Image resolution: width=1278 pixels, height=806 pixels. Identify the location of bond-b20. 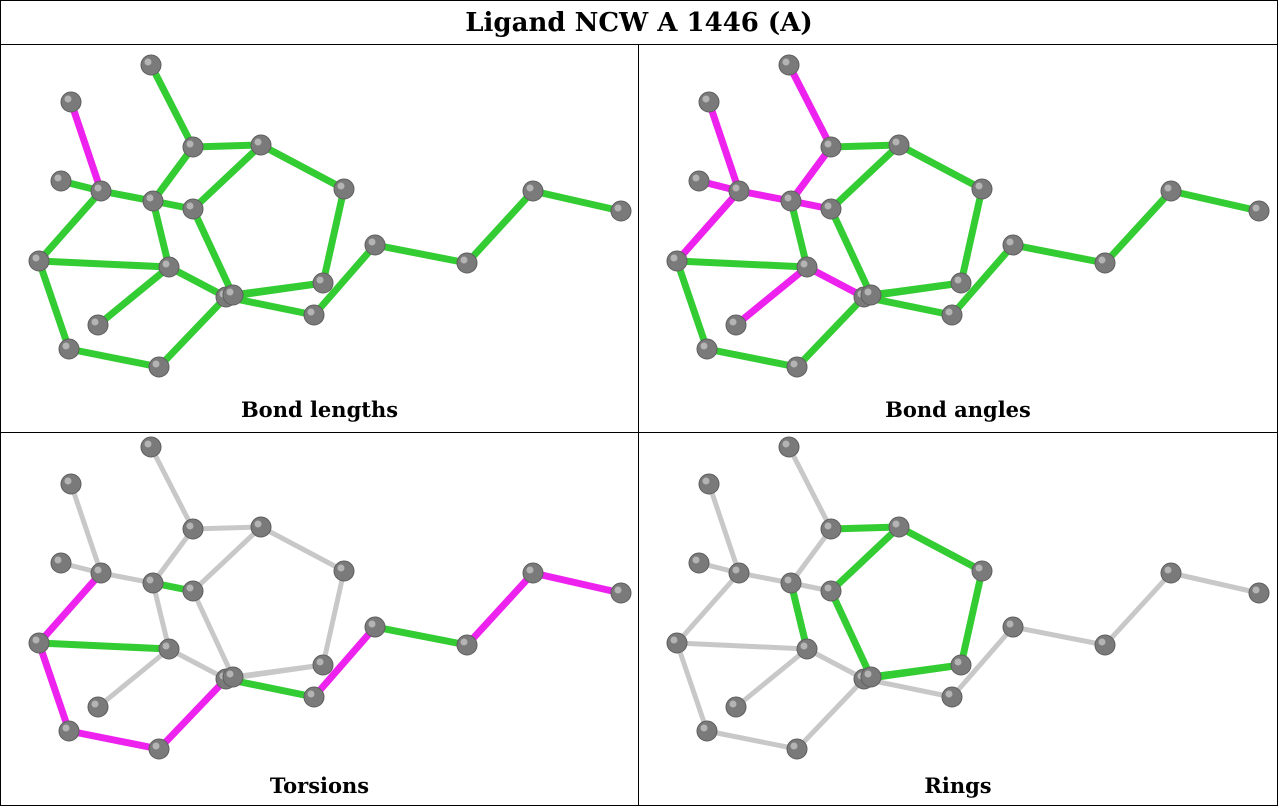
(421, 254).